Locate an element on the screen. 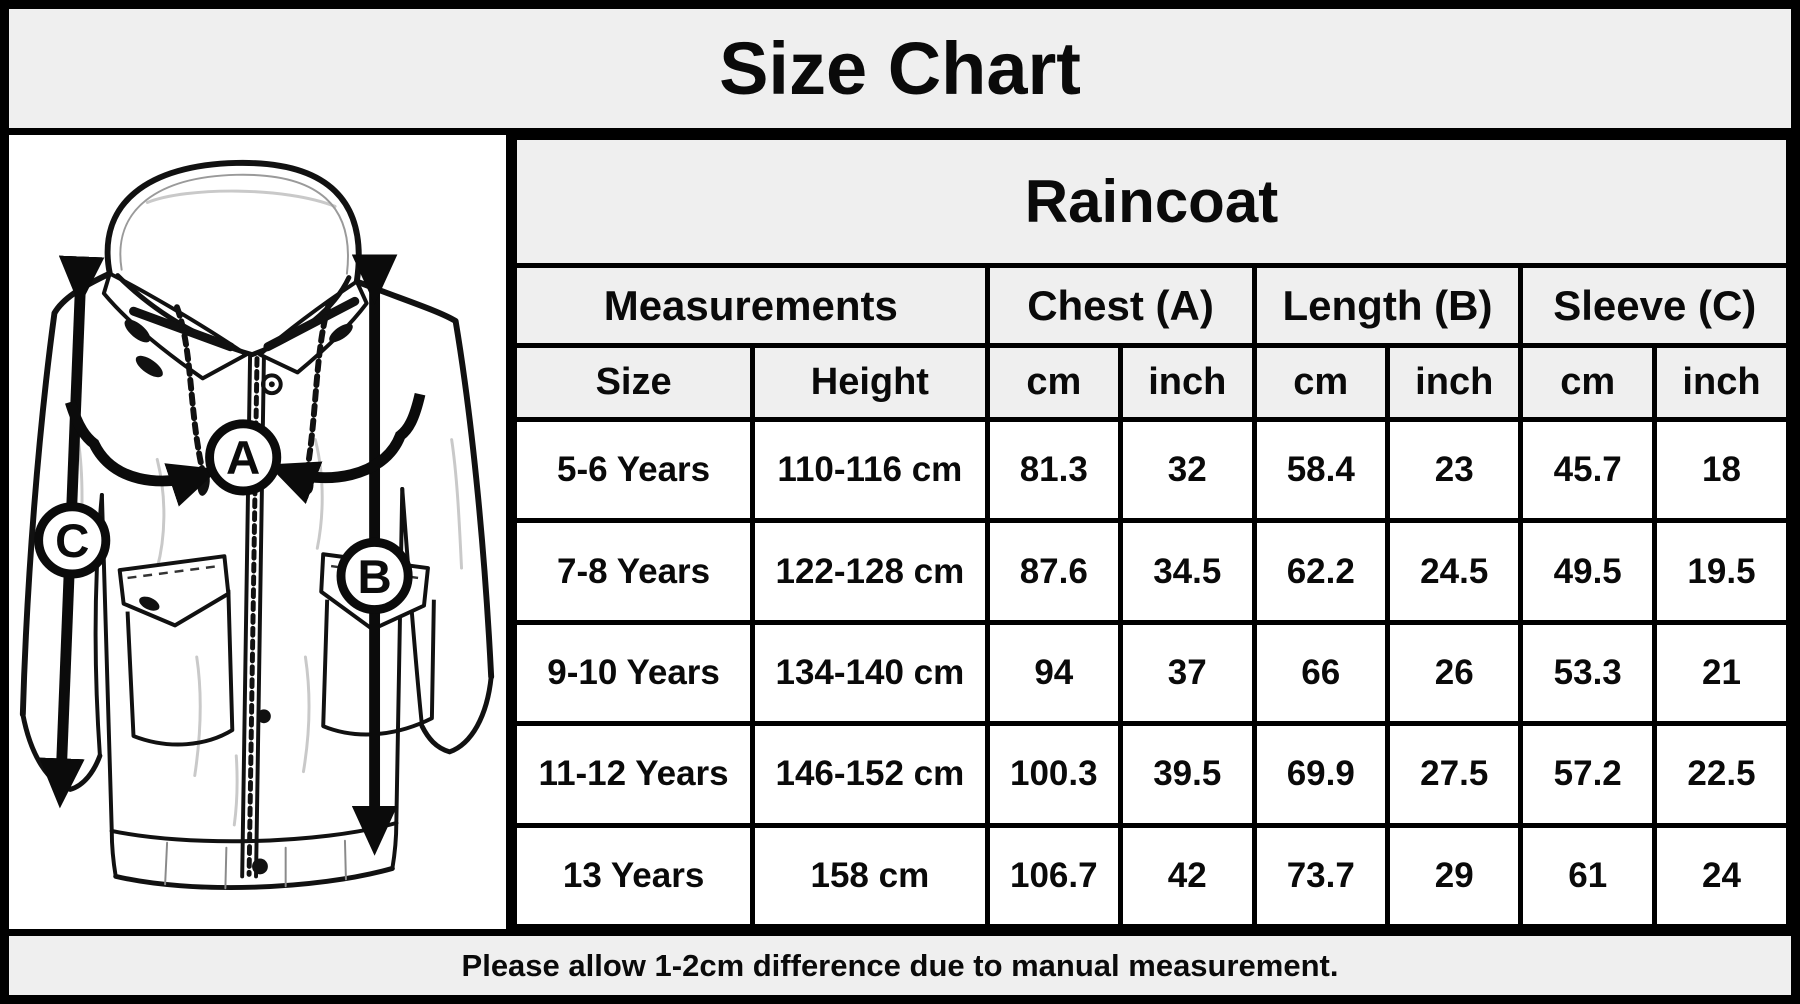 The image size is (1800, 1004). cell-length-inch: 26 is located at coordinates (1454, 673).